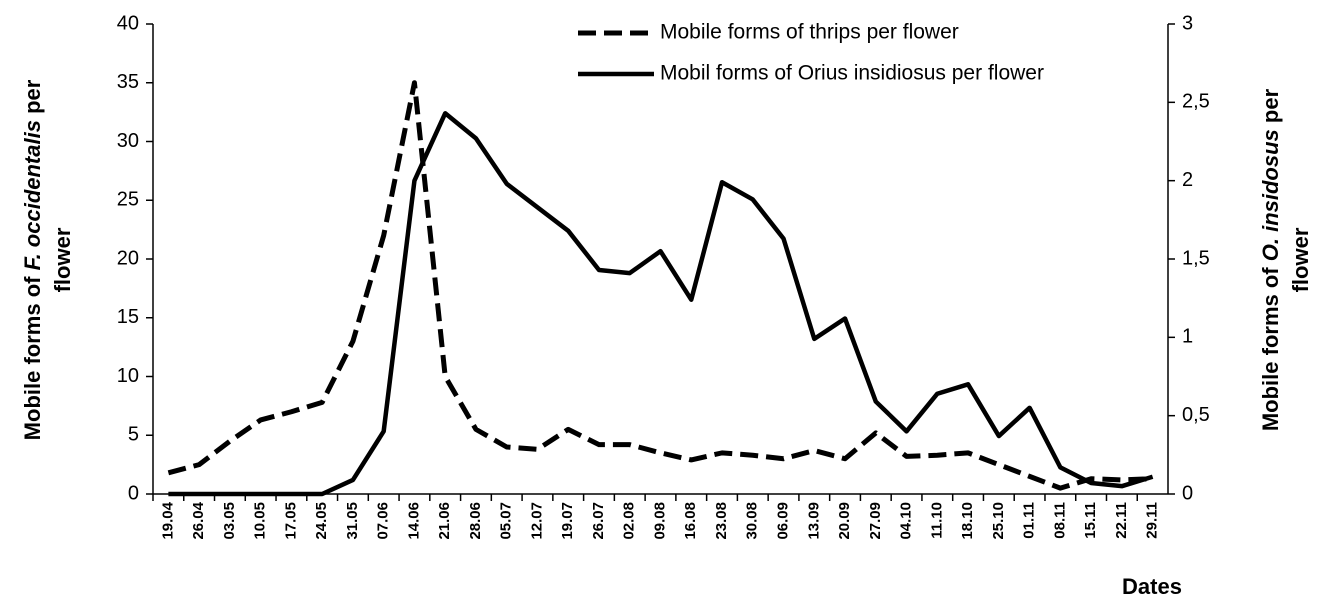  I want to click on x-tick-label: 18.10, so click(967, 521).